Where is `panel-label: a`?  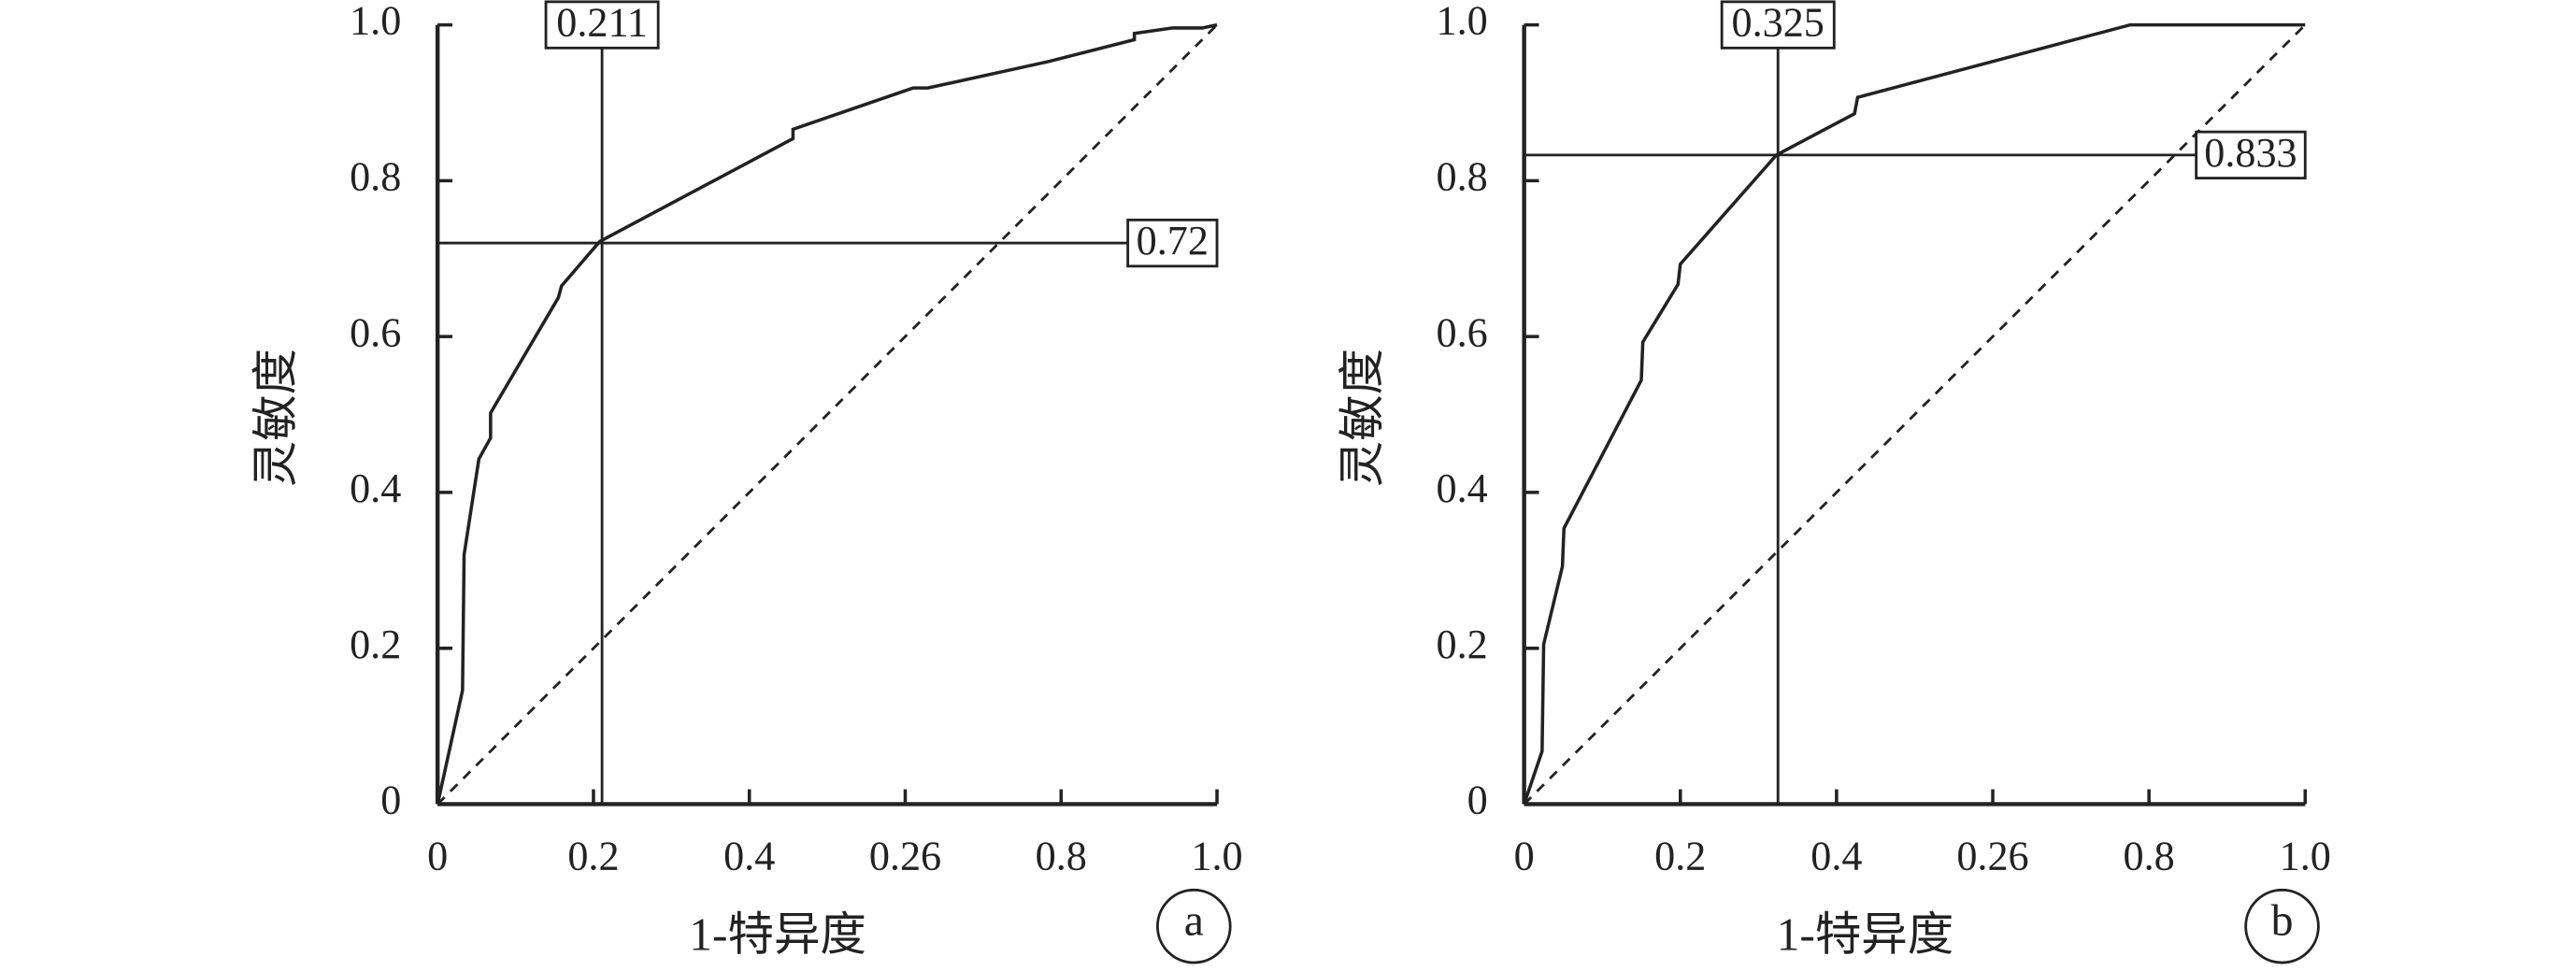
panel-label: a is located at coordinates (1194, 920).